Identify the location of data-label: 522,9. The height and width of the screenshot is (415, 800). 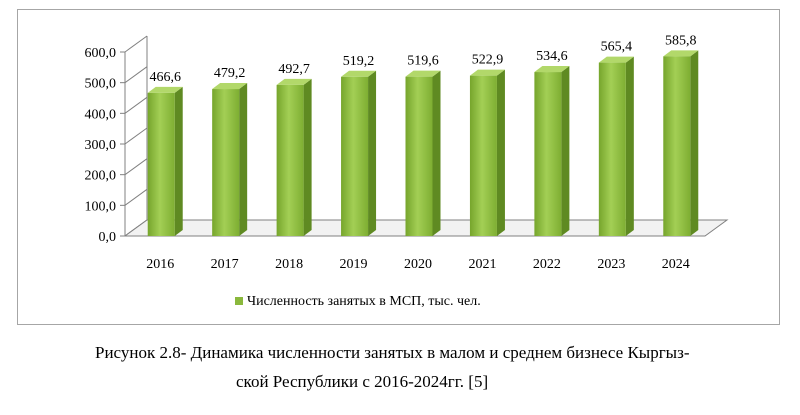
(488, 60).